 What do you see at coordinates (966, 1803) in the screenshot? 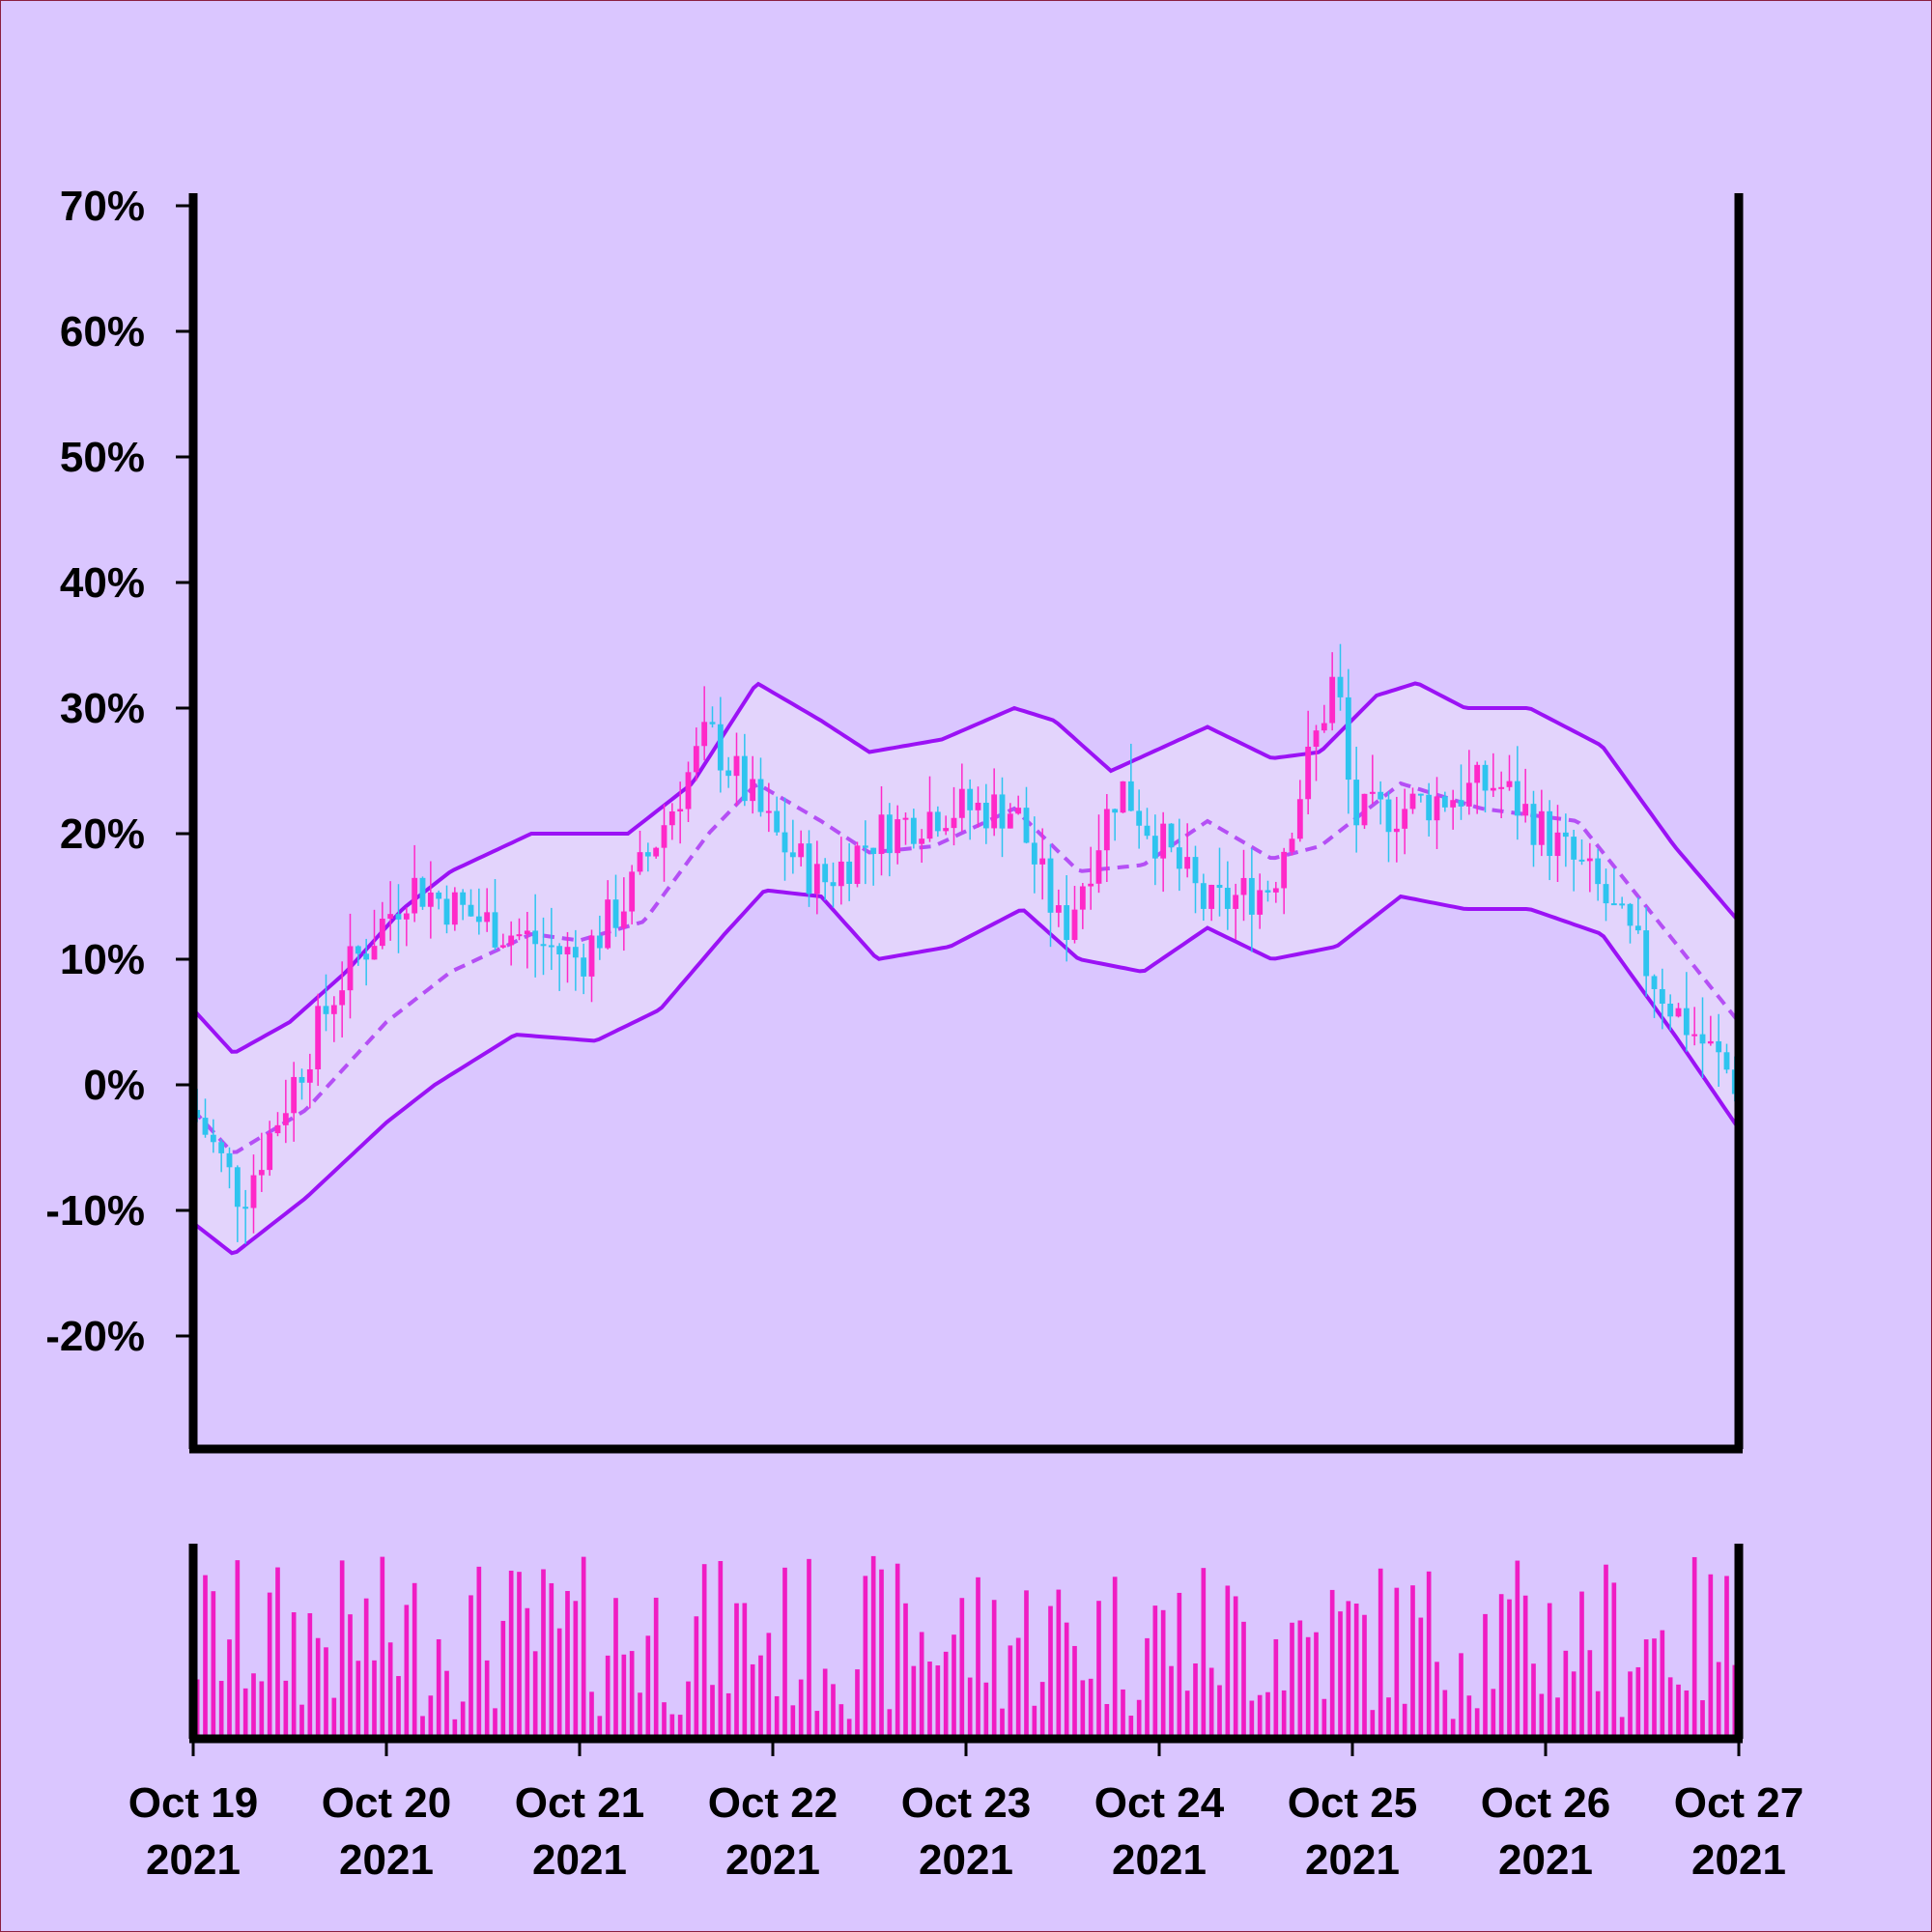
I see `x-tick-label: Oct 23` at bounding box center [966, 1803].